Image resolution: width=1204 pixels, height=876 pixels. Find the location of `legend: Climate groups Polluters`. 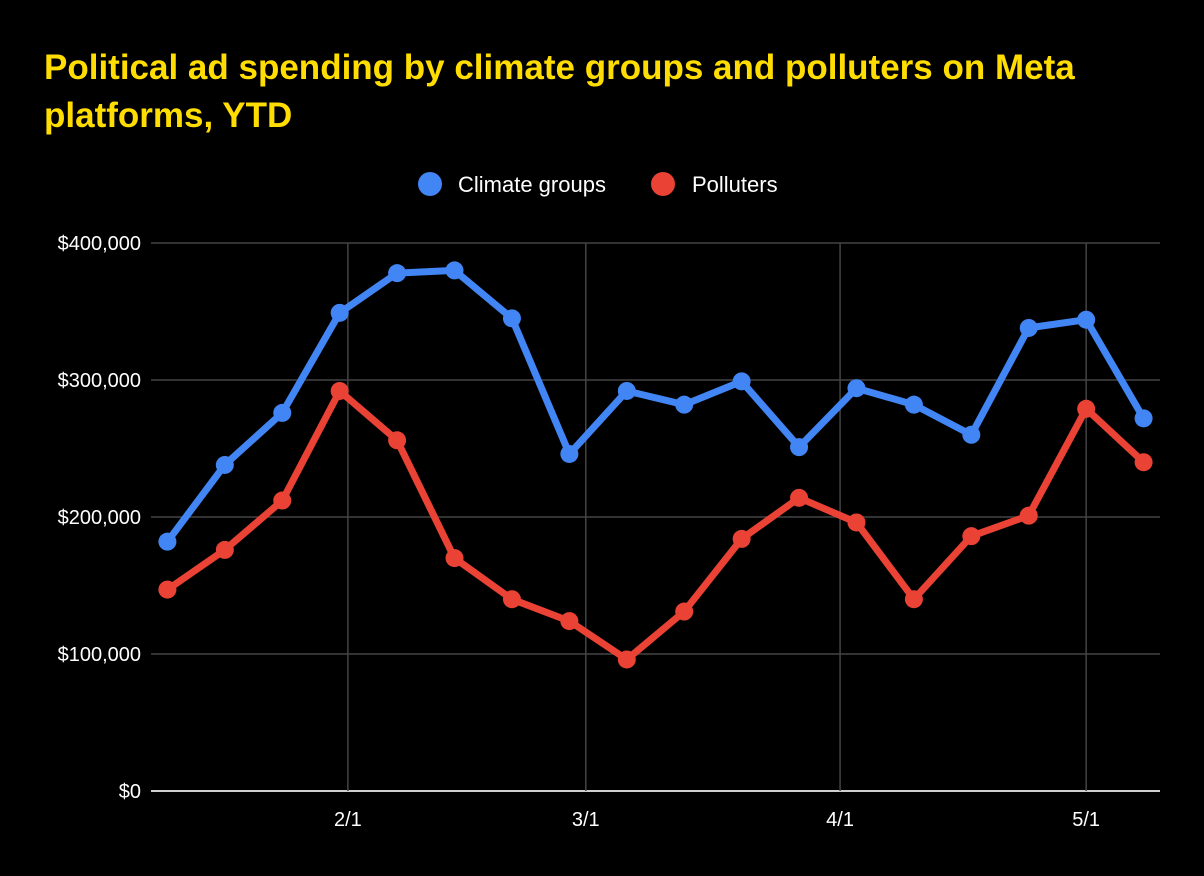

legend: Climate groups Polluters is located at coordinates (598, 184).